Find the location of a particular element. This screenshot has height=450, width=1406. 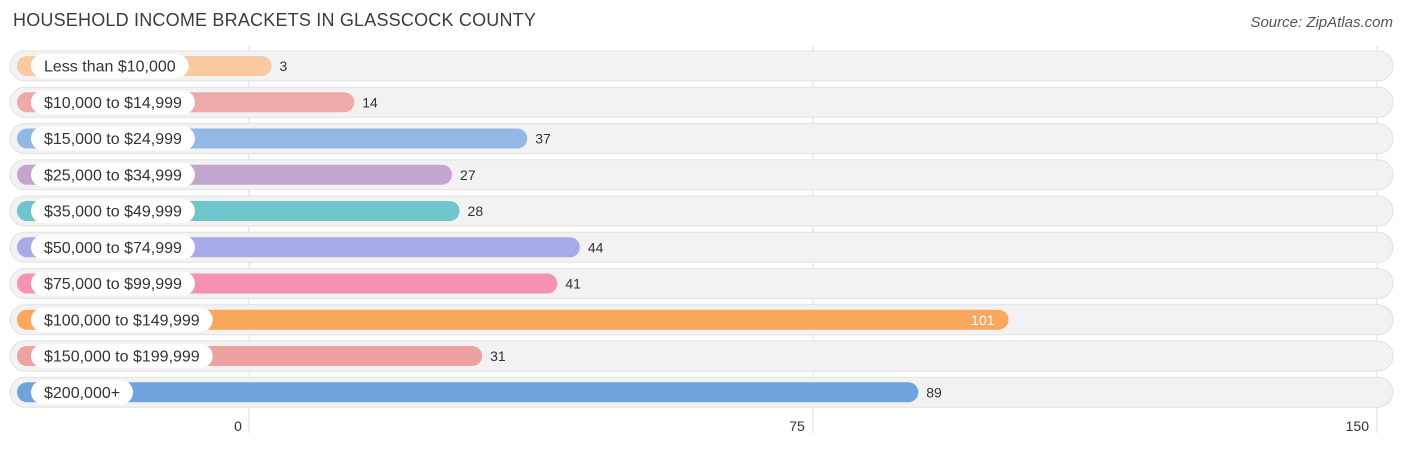

category-label: $200,000+ is located at coordinates (82, 393).